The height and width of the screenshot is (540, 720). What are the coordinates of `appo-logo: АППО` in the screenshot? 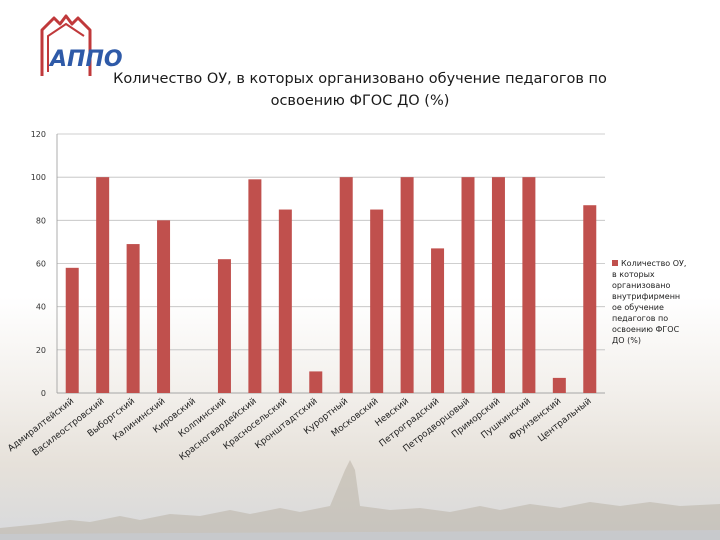 It's located at (81, 45).